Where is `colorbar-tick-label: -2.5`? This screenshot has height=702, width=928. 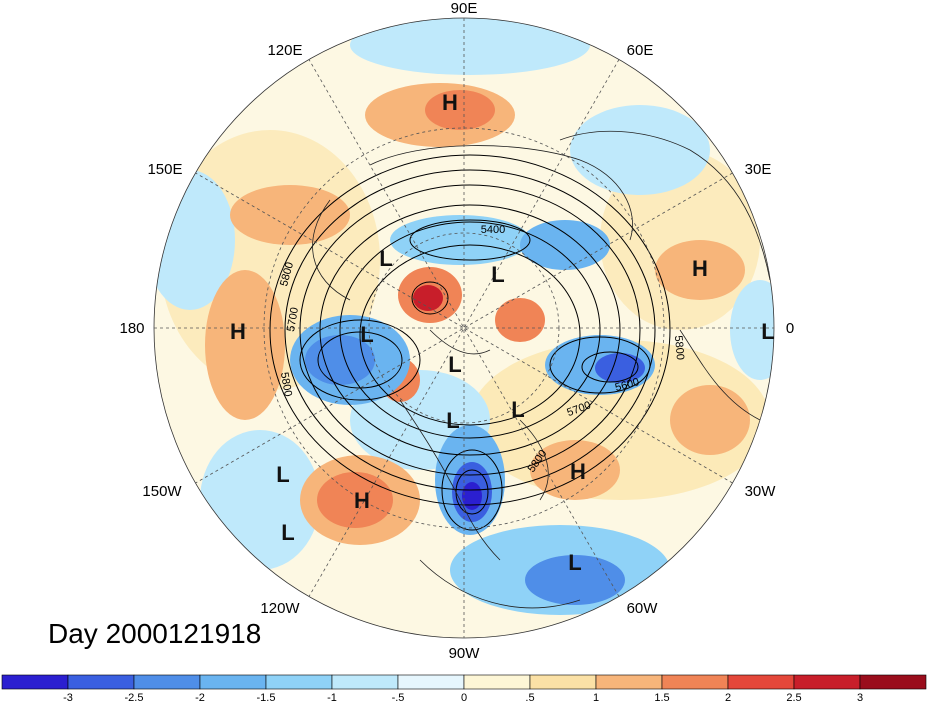
colorbar-tick-label: -2.5 is located at coordinates (134, 697).